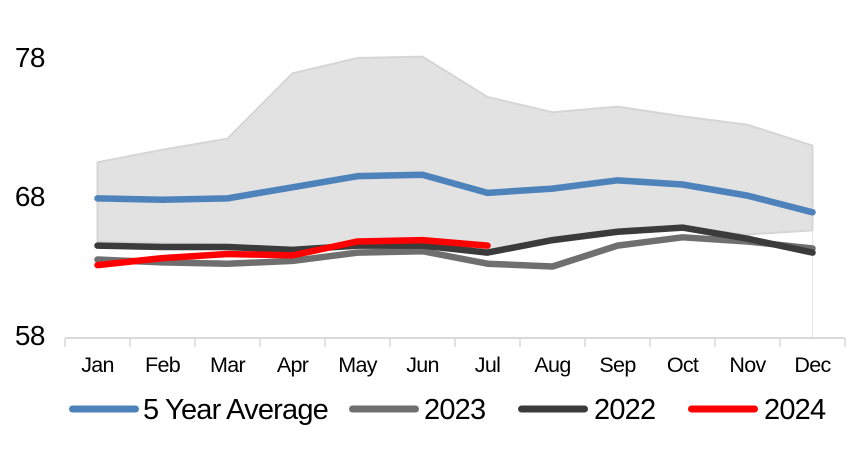  What do you see at coordinates (30, 335) in the screenshot?
I see `y-axis-label-58: 58` at bounding box center [30, 335].